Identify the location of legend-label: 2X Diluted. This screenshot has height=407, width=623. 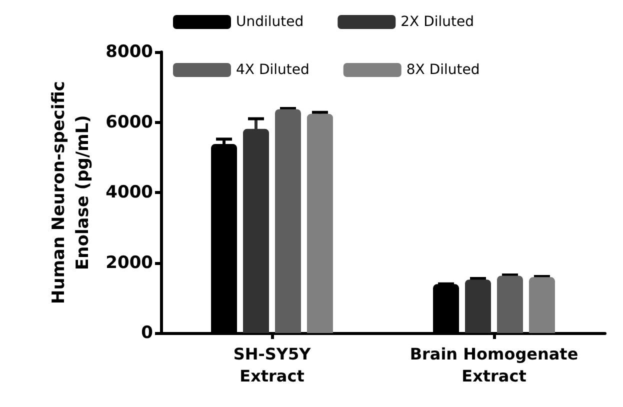
(437, 22).